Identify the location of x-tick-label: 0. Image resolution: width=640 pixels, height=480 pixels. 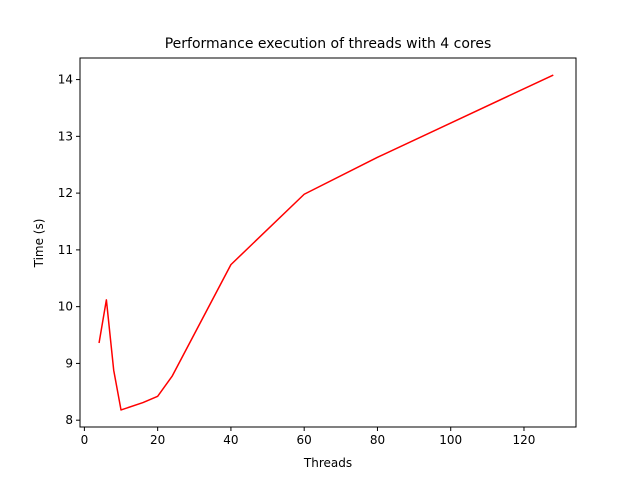
(85, 440).